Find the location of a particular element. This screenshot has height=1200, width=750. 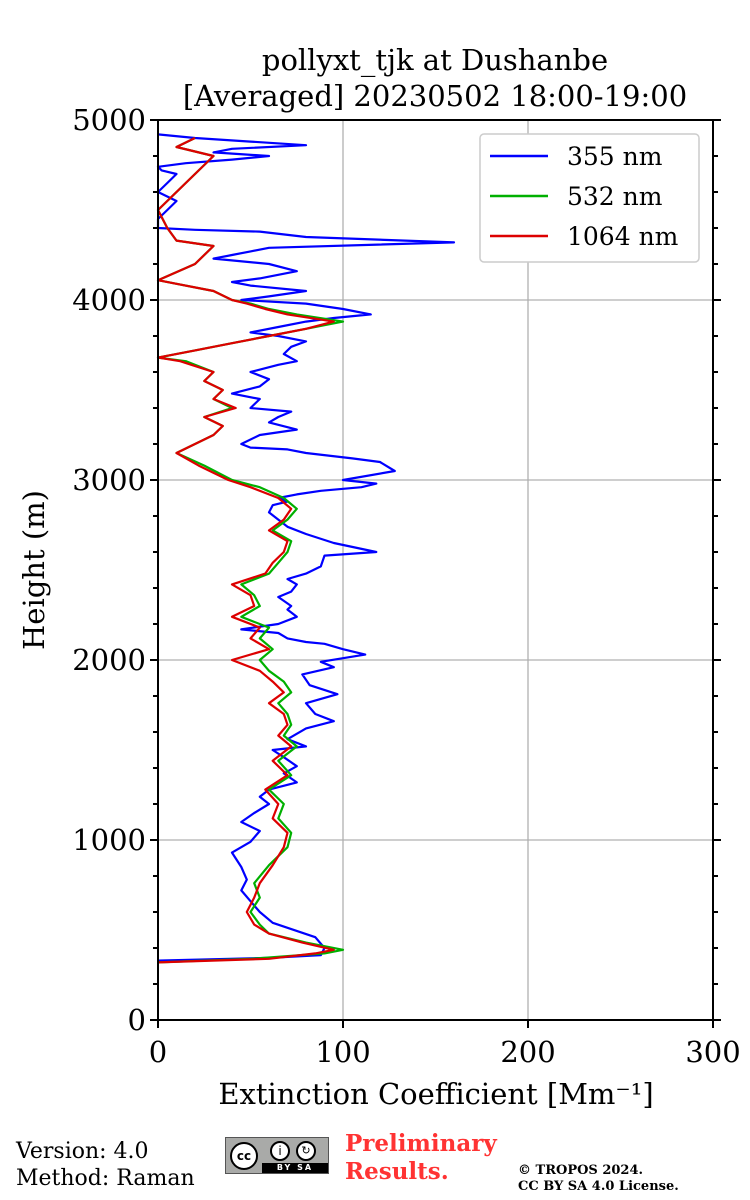

y-tick-label-0: 0 is located at coordinates (137, 1020).